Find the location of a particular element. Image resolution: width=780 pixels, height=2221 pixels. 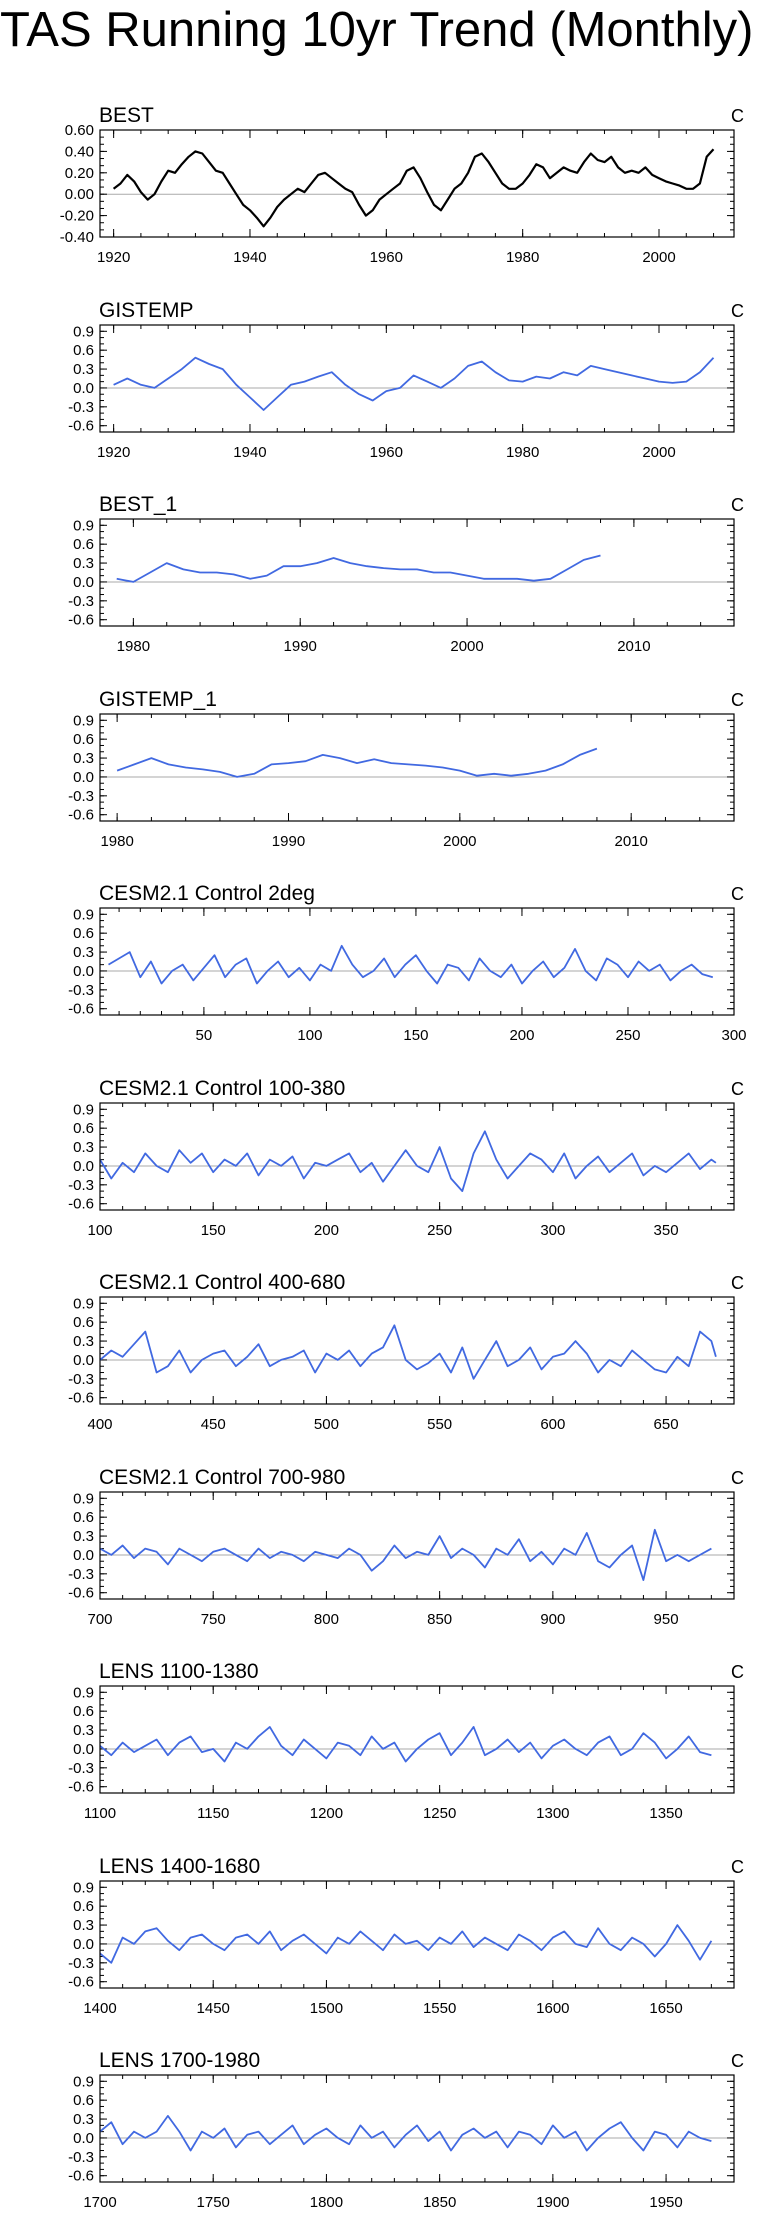

x-tick-label: 1200 is located at coordinates (326, 1813).